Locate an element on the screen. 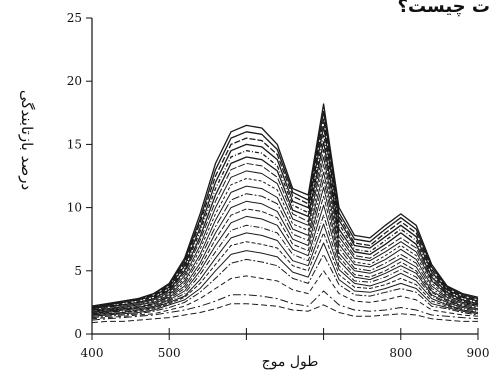 The width and height of the screenshot is (491, 379). y-tick-label: 10 is located at coordinates (74, 208).